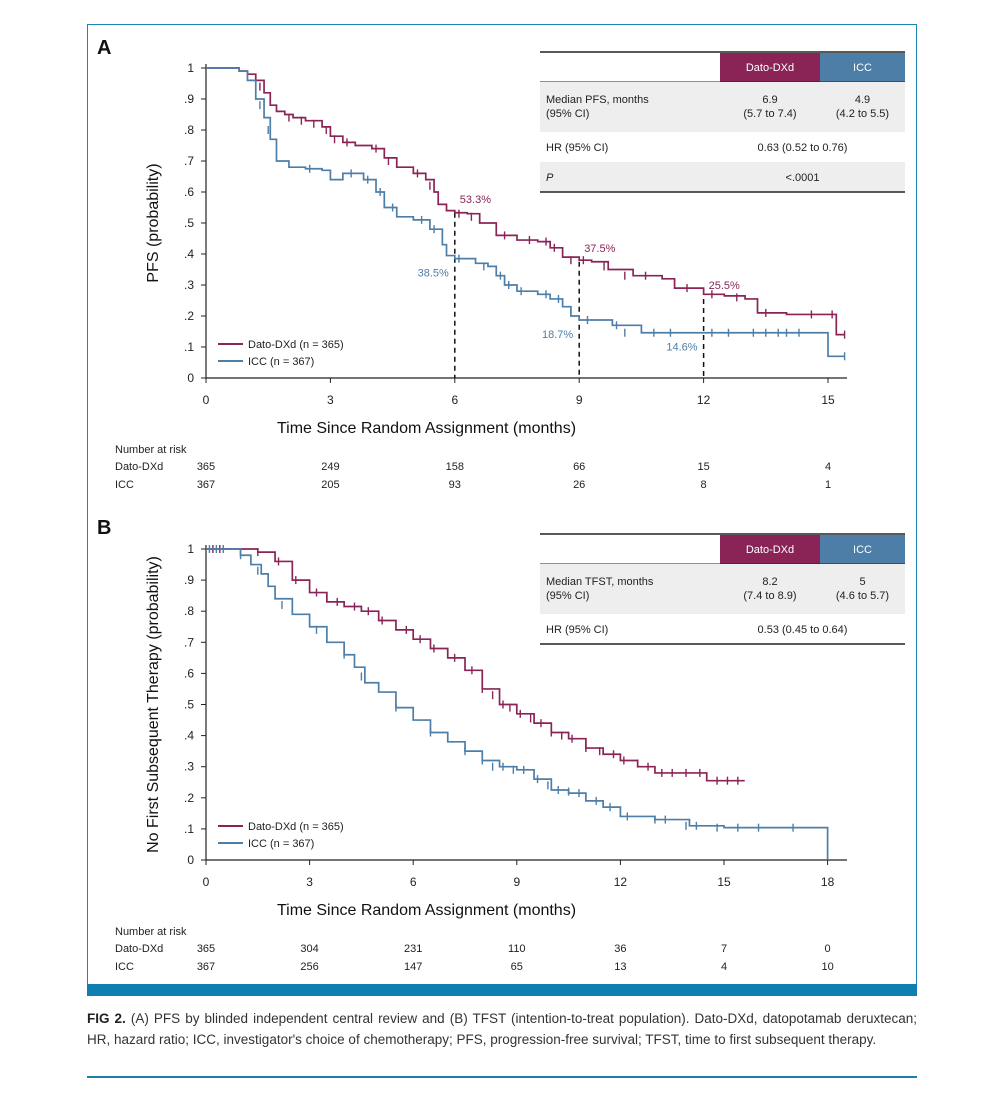 Image resolution: width=995 pixels, height=1102 pixels. Describe the element at coordinates (206, 967) in the screenshot. I see `risk-value: 367` at that location.